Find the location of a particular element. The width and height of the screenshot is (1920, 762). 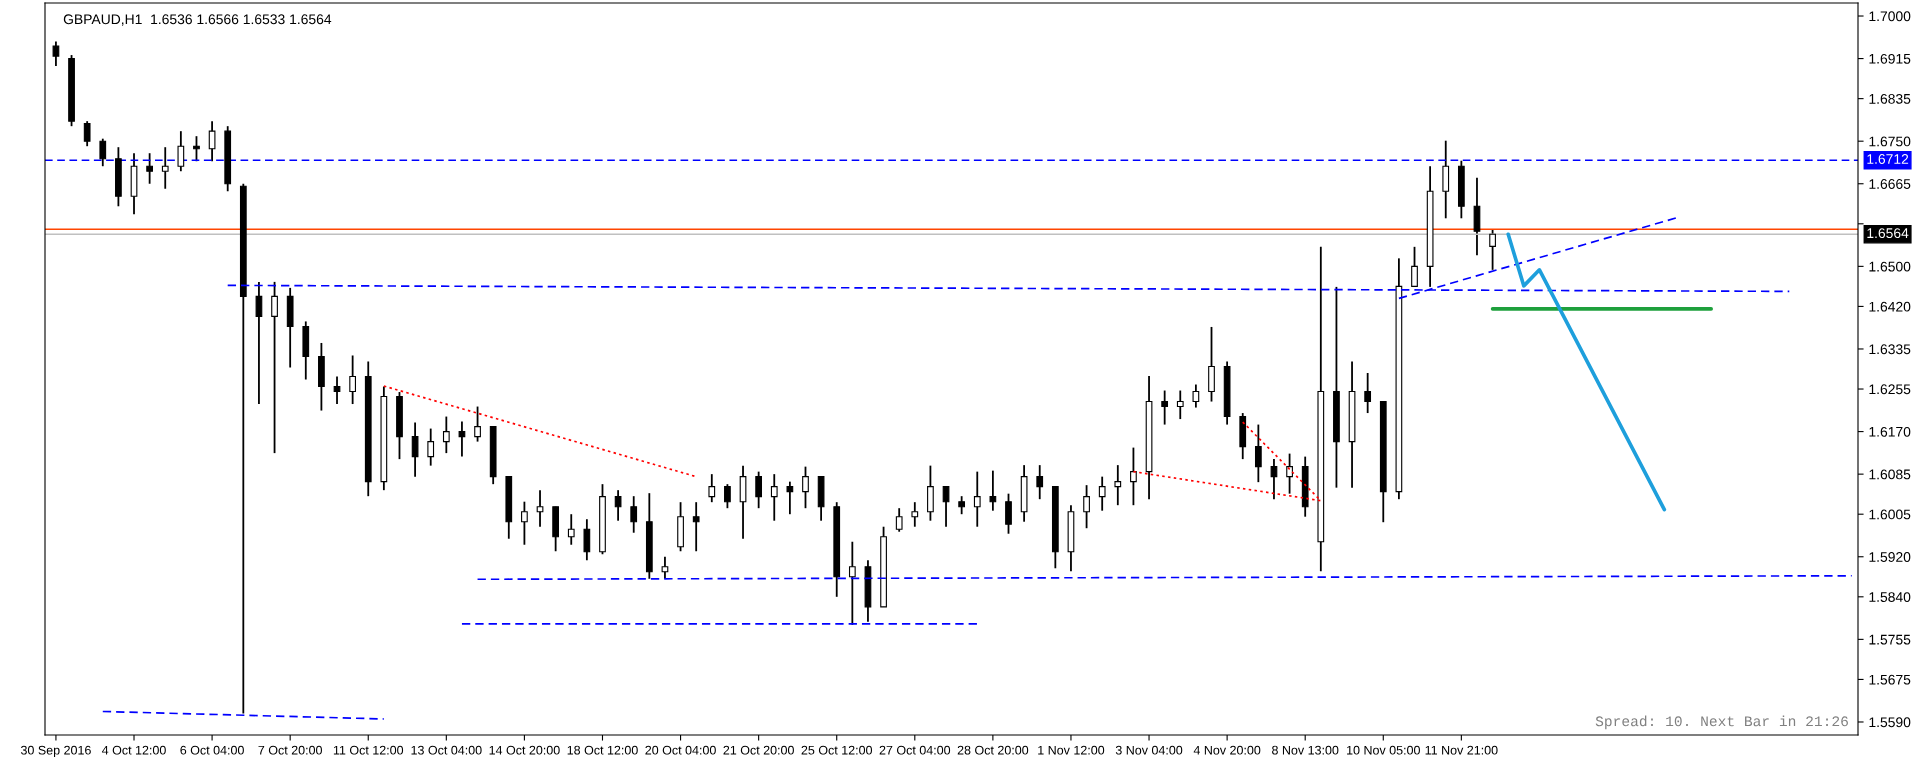

y-tick-label: 1.5590 is located at coordinates (1890, 722).